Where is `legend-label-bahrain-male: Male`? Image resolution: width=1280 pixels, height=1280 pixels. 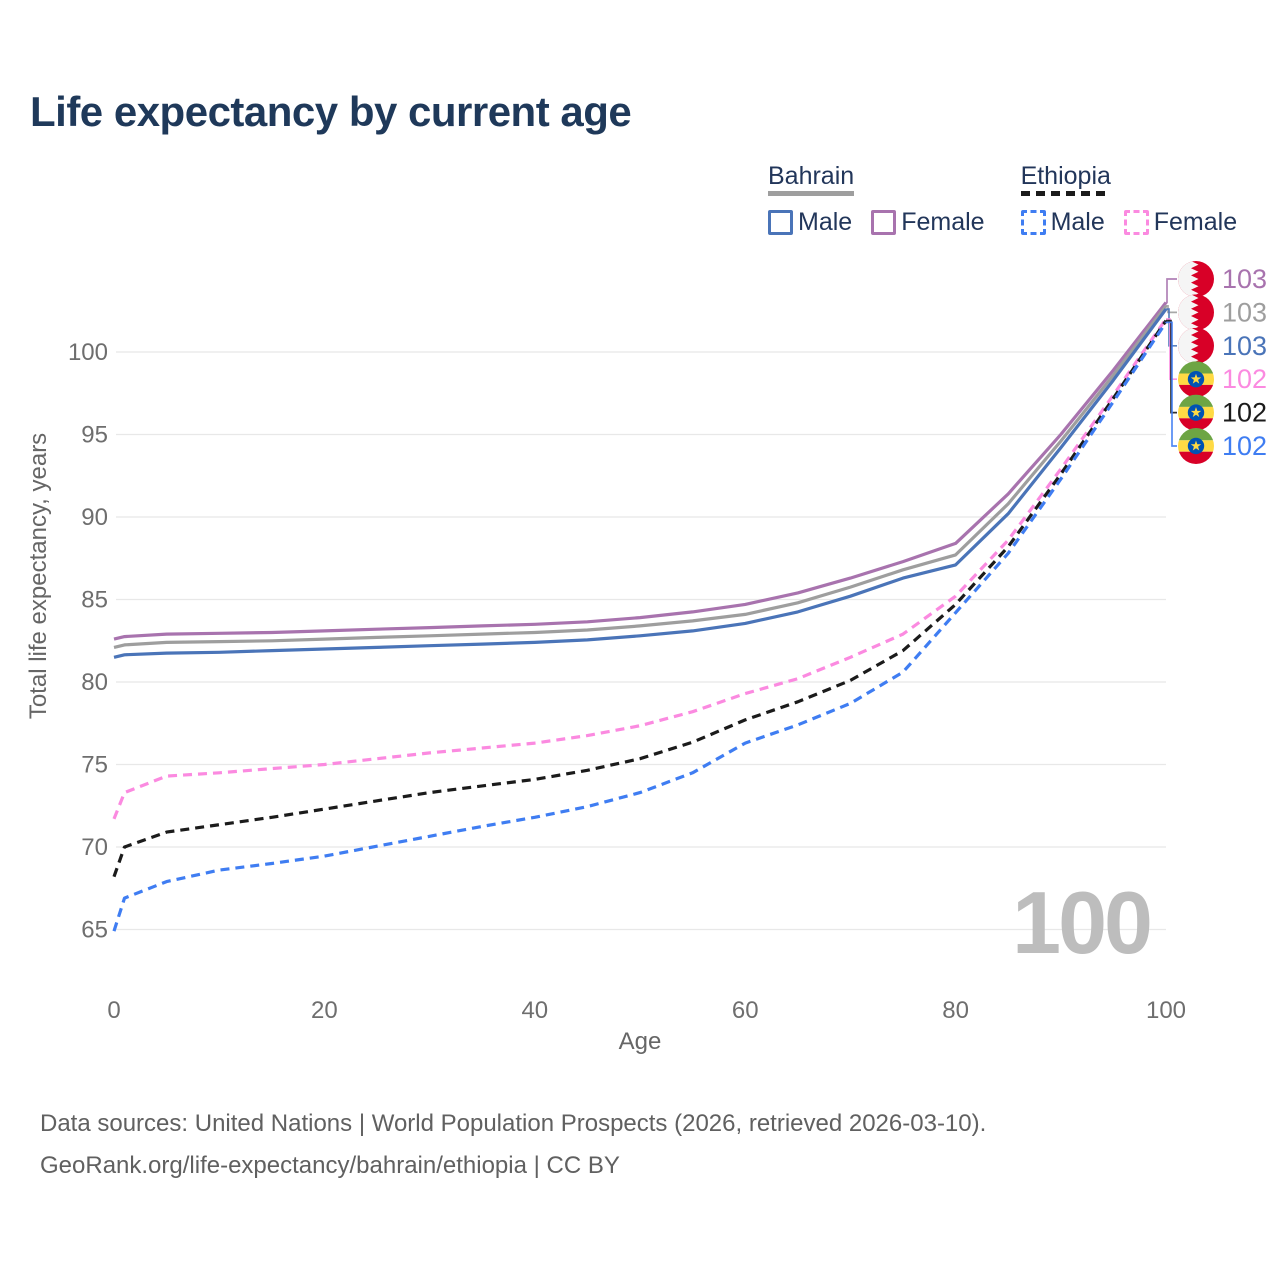
legend-label-bahrain-male: Male is located at coordinates (825, 222).